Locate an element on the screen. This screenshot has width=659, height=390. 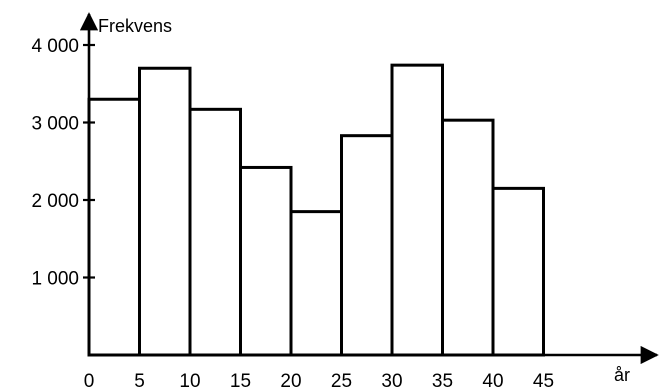
x-axis-label: år is located at coordinates (622, 375).